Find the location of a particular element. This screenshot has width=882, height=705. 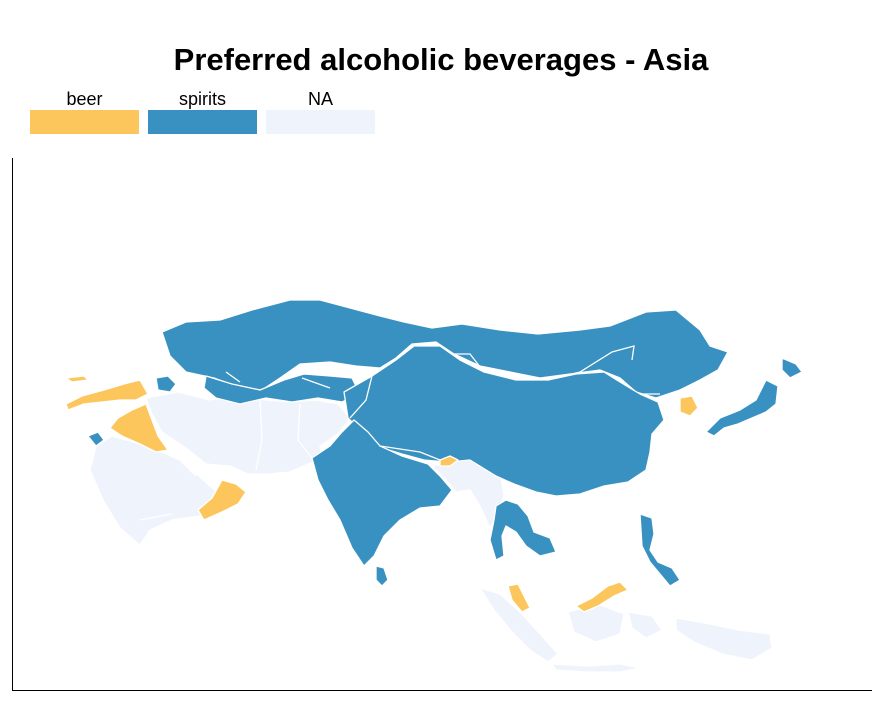

region-caucasus is located at coordinates (132, 411).